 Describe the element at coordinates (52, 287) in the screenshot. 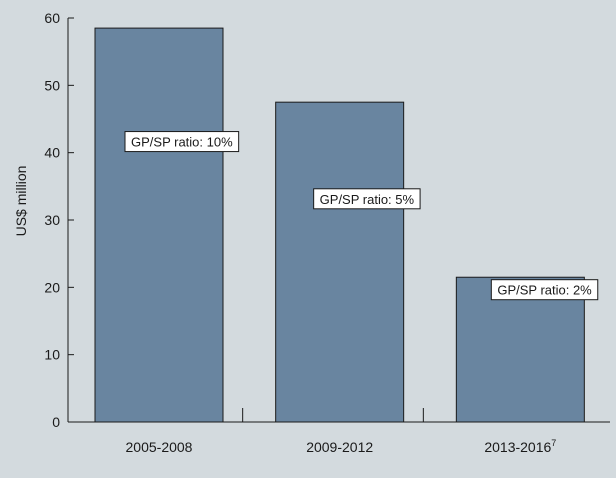

I see `y-tick-label: 20` at that location.